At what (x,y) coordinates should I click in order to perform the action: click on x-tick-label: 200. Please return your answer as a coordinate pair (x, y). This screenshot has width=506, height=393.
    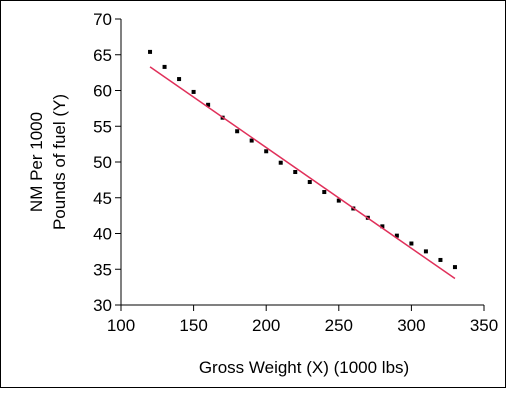
    Looking at the image, I should click on (266, 325).